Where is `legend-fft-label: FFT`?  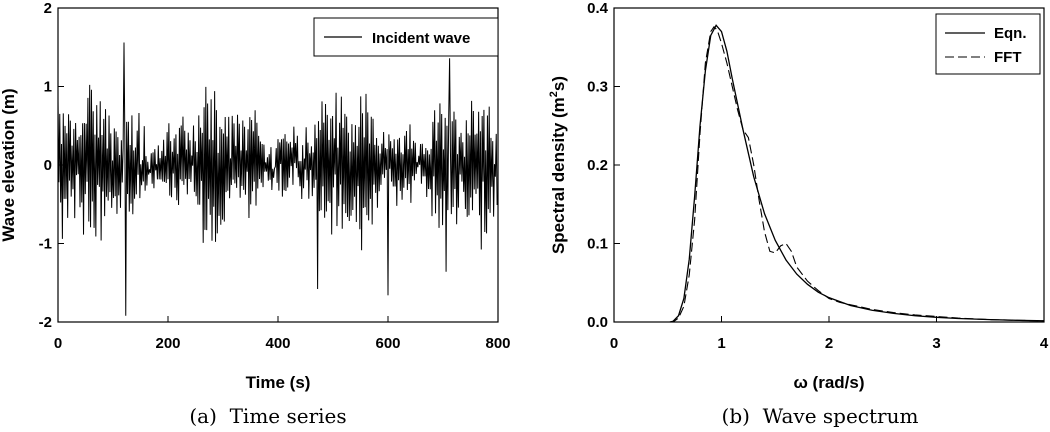
legend-fft-label: FFT is located at coordinates (1008, 57).